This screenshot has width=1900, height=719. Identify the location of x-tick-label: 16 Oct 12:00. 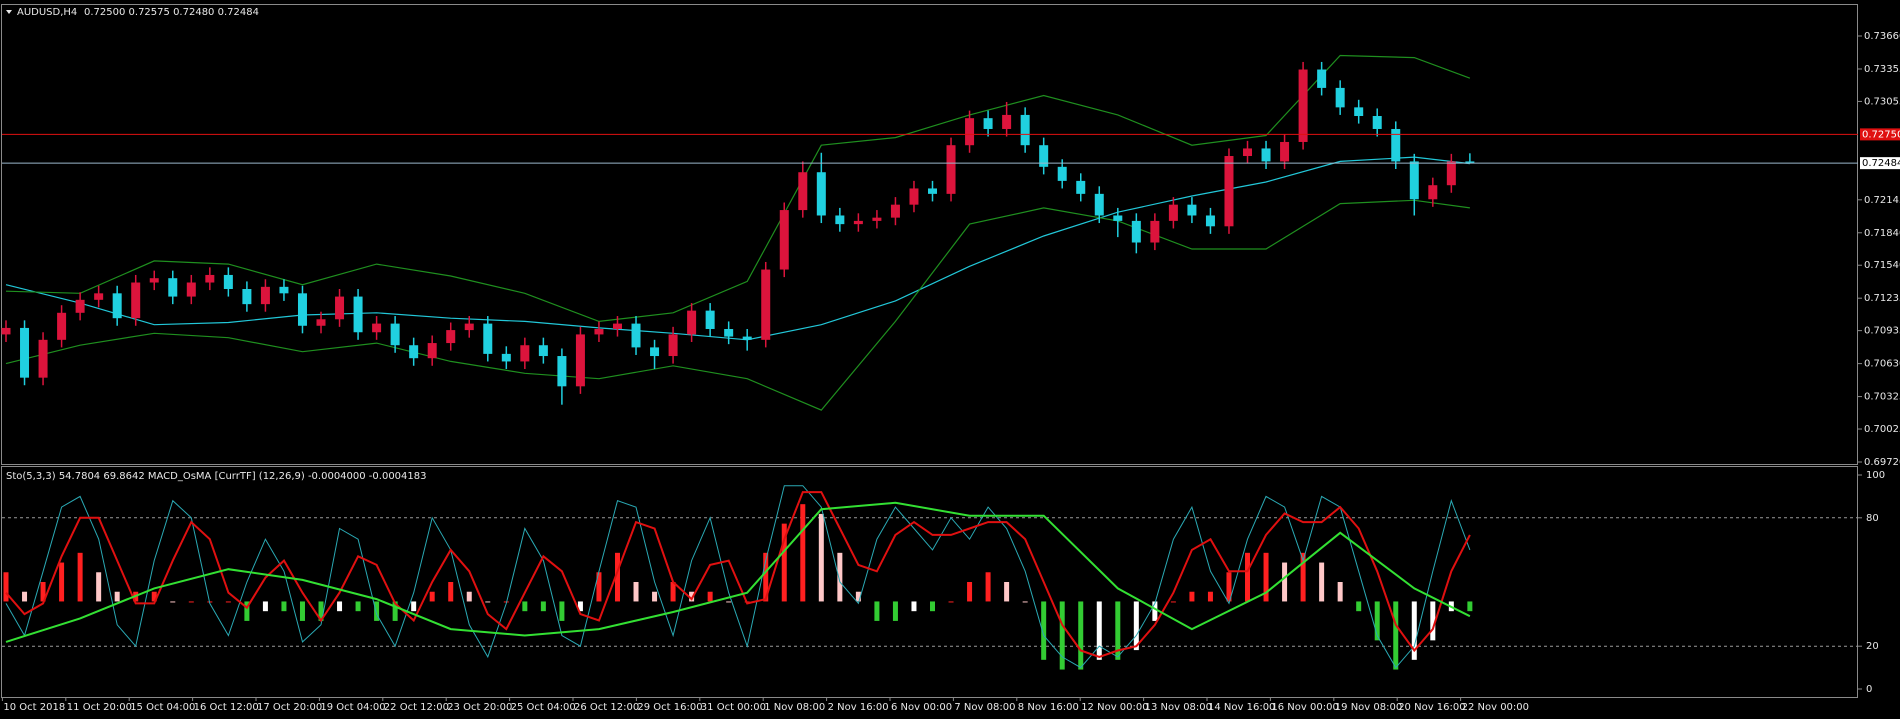
(226, 707).